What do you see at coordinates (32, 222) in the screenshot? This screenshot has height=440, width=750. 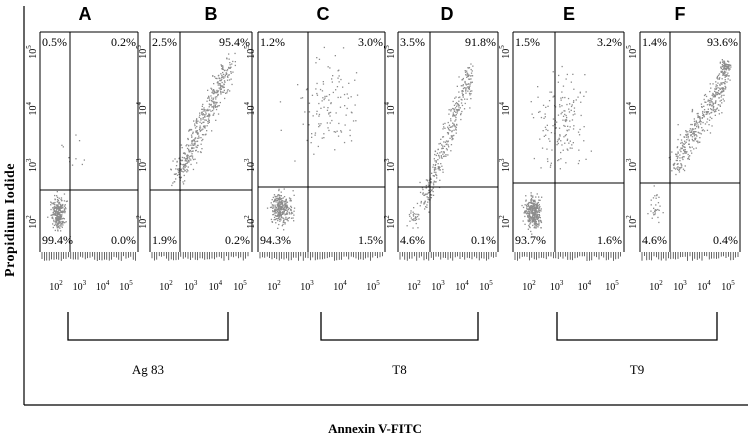 I see `y-tick-label: 10²` at bounding box center [32, 222].